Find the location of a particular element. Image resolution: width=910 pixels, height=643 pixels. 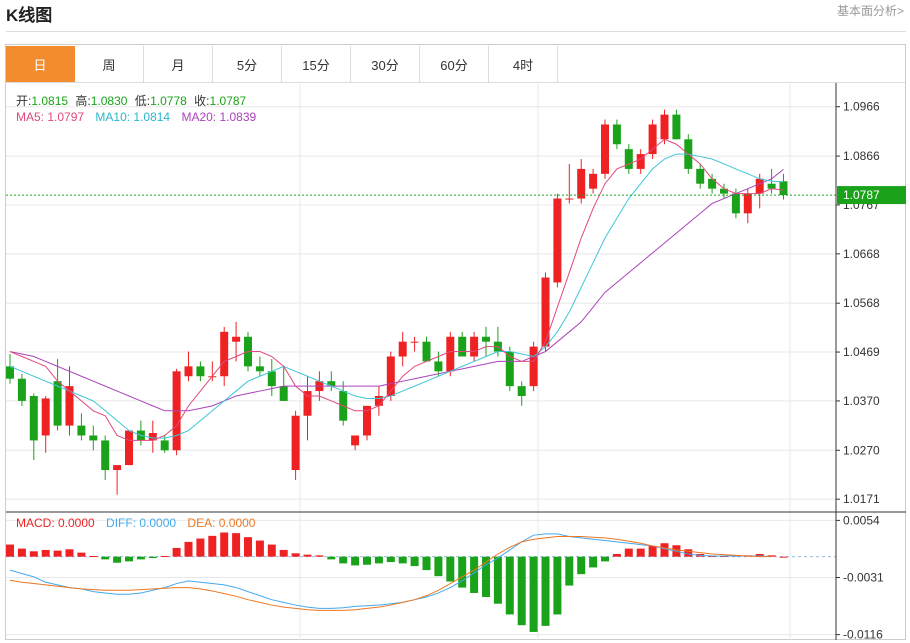

tab-60min: 60分 is located at coordinates (454, 64).